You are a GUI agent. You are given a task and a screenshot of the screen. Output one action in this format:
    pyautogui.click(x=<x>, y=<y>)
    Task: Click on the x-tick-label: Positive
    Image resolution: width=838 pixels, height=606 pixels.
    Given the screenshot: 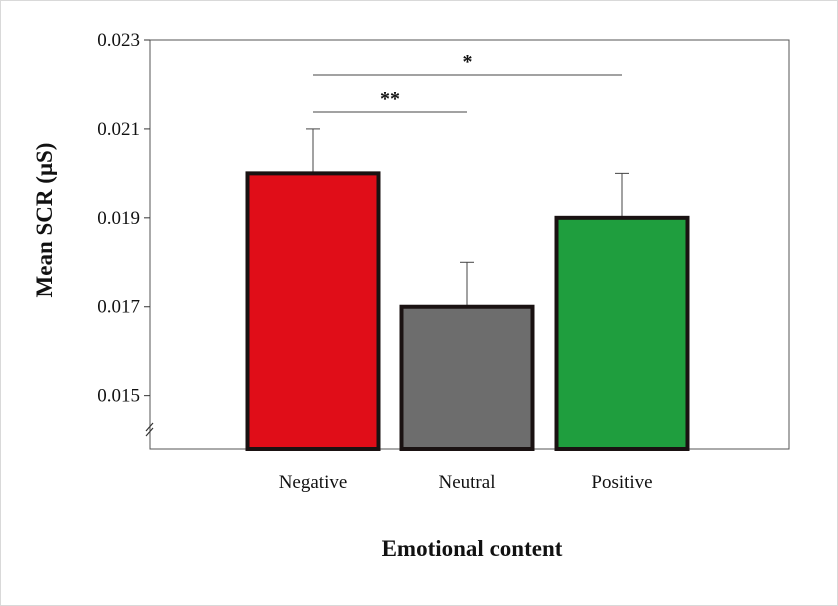 What is the action you would take?
    pyautogui.click(x=621, y=482)
    